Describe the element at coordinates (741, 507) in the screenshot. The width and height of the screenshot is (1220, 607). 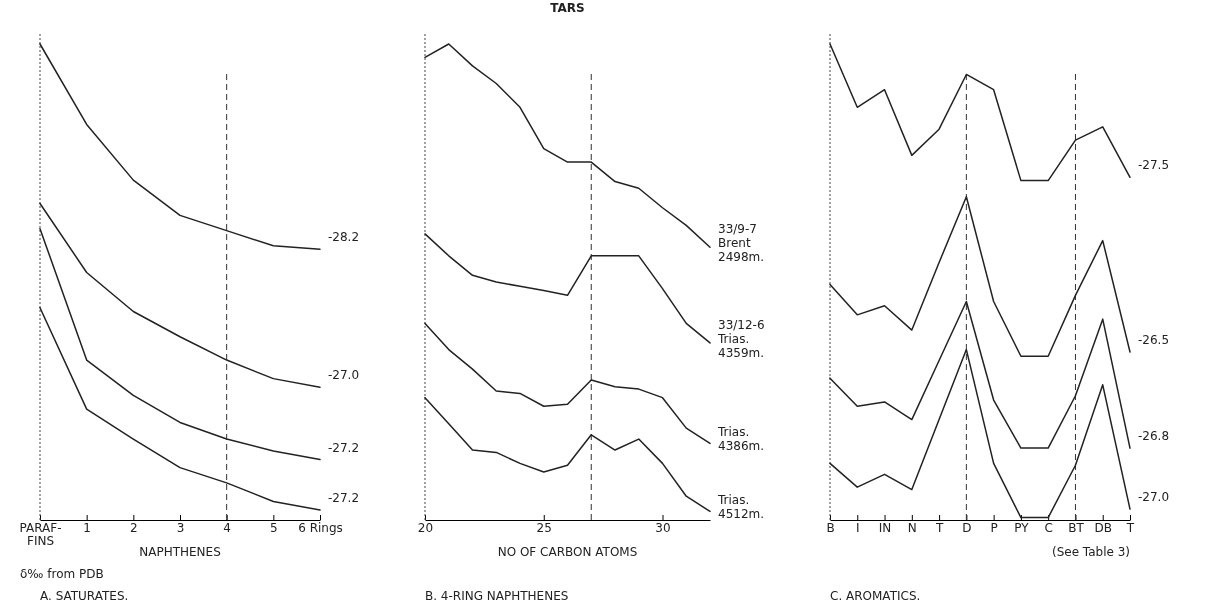
I see `series-label: Trias. 4512m.` at that location.